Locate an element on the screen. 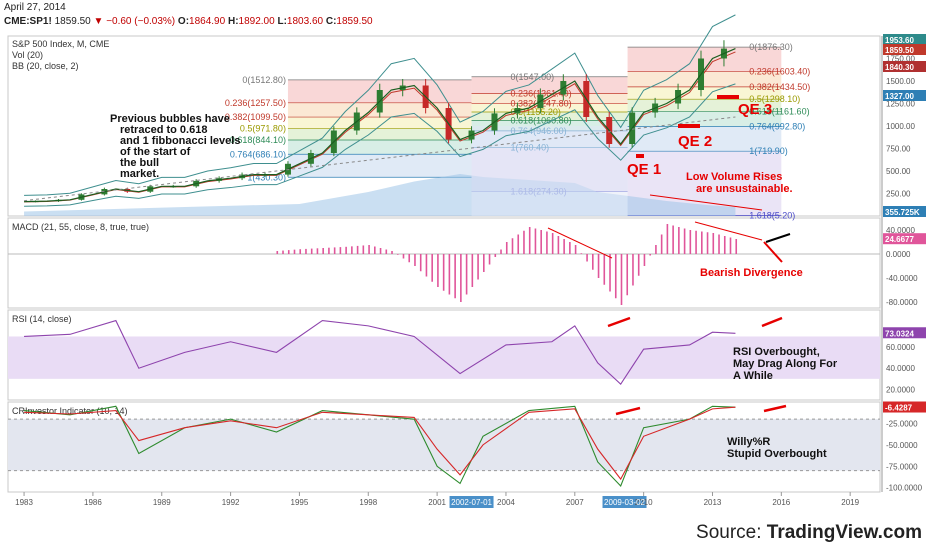 The width and height of the screenshot is (932, 550). x-axis is located at coordinates (437, 500).